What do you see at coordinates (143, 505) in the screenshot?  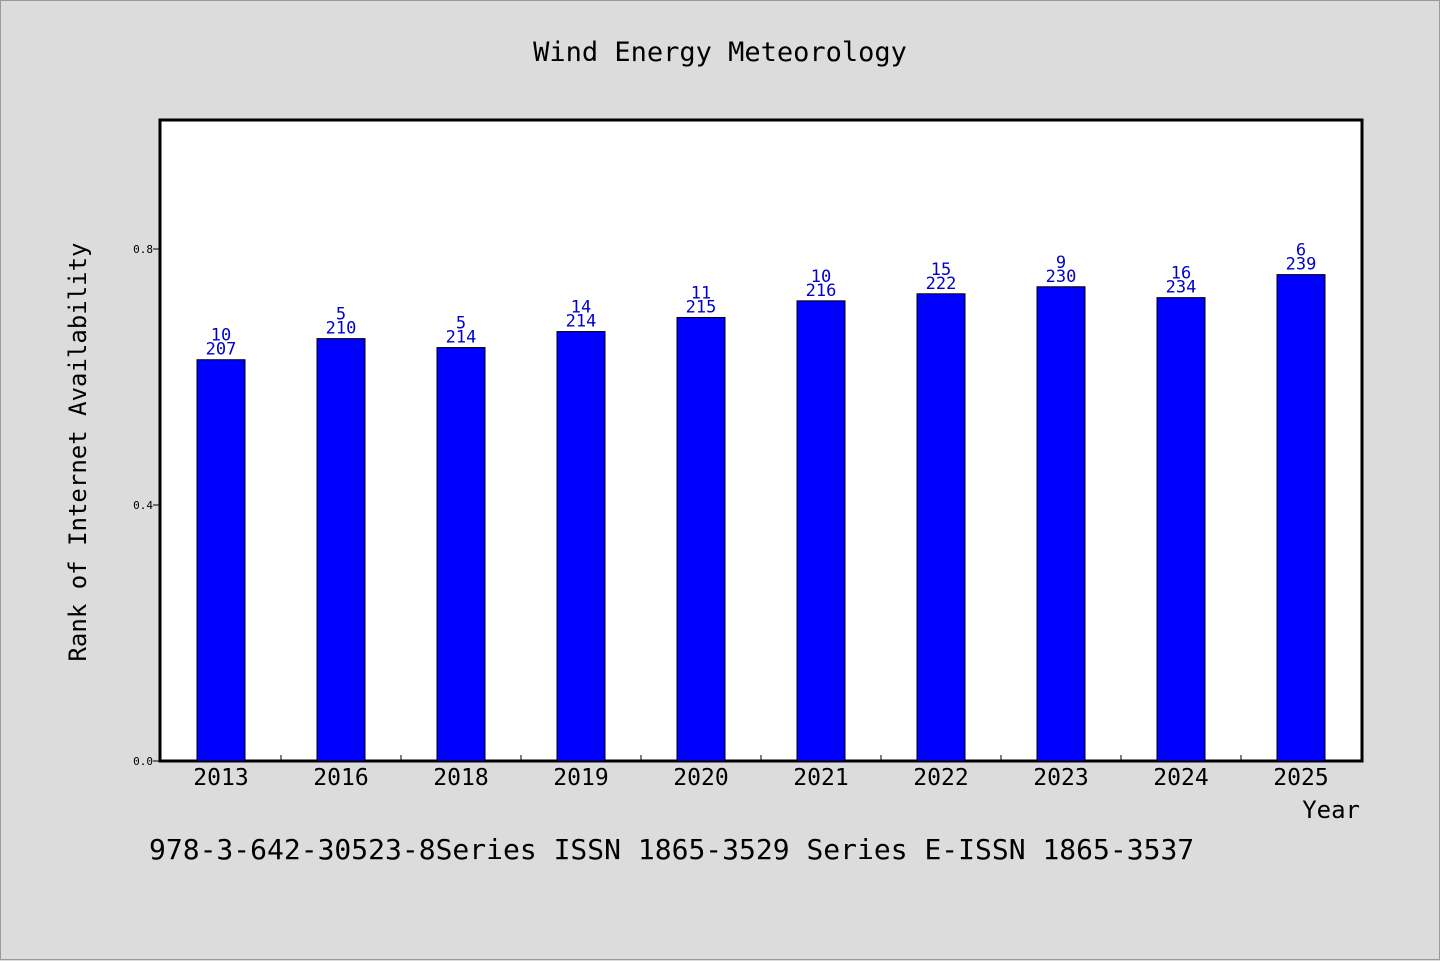 I see `y-tick-label: 0.4` at bounding box center [143, 505].